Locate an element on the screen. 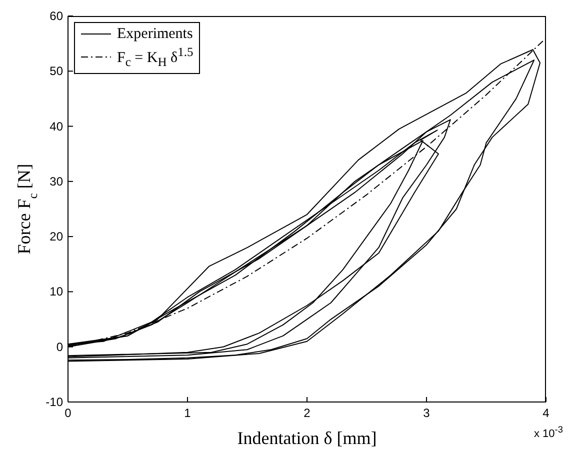  legend-label: F$_{c}$ = K$_{H}$ δ$^{1.5}$ is located at coordinates (155, 57).